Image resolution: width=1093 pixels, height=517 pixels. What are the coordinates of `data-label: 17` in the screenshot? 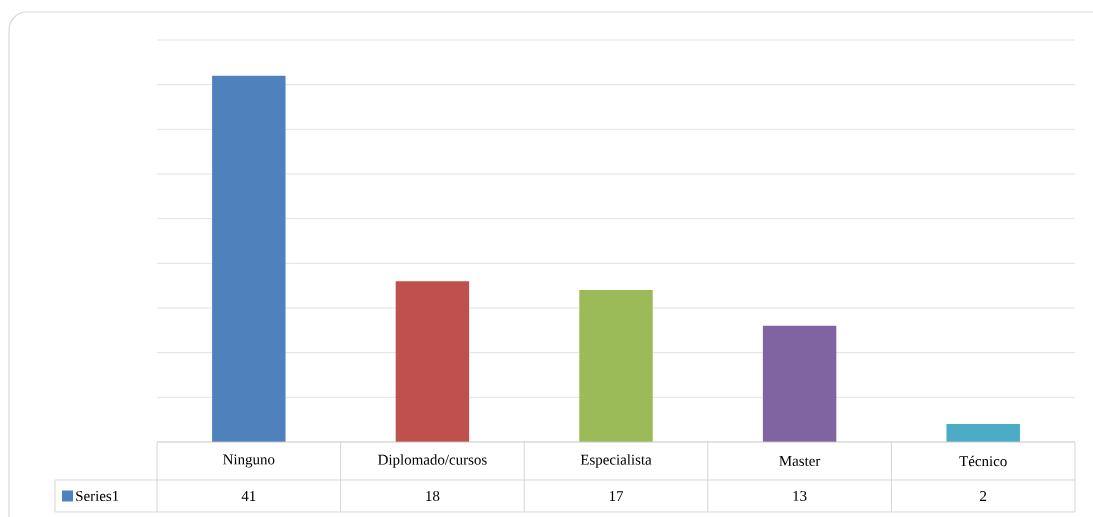 It's located at (616, 496).